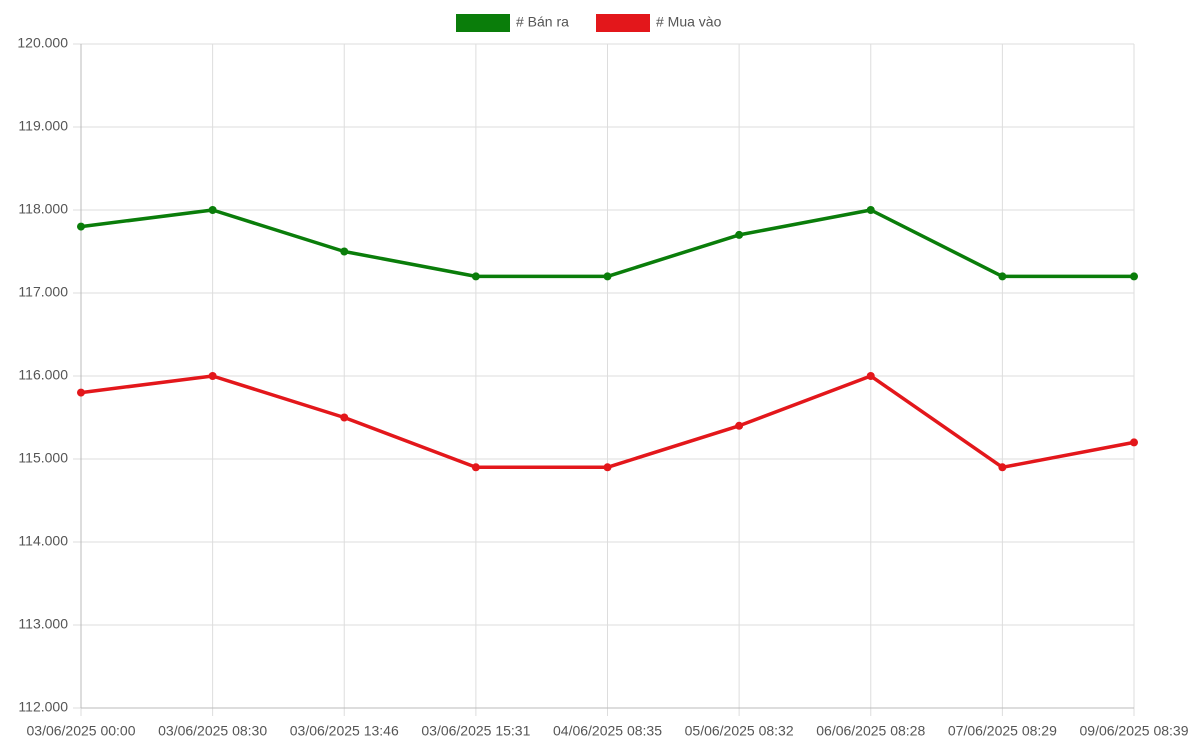 Image resolution: width=1200 pixels, height=752 pixels. What do you see at coordinates (1002, 731) in the screenshot?
I see `x-tick-label: 07/06/2025 08:29` at bounding box center [1002, 731].